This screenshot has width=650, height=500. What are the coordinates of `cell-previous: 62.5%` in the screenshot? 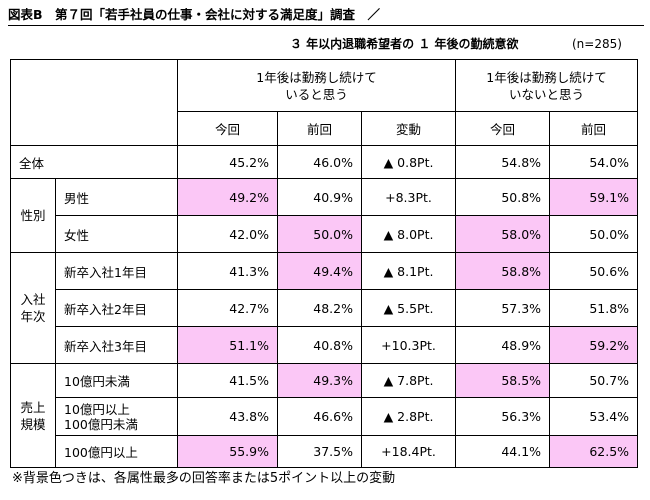 It's located at (594, 451).